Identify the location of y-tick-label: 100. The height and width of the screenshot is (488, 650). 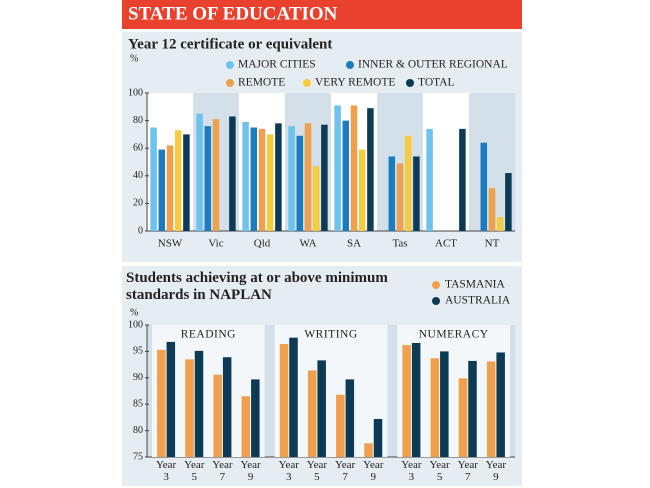
(135, 324).